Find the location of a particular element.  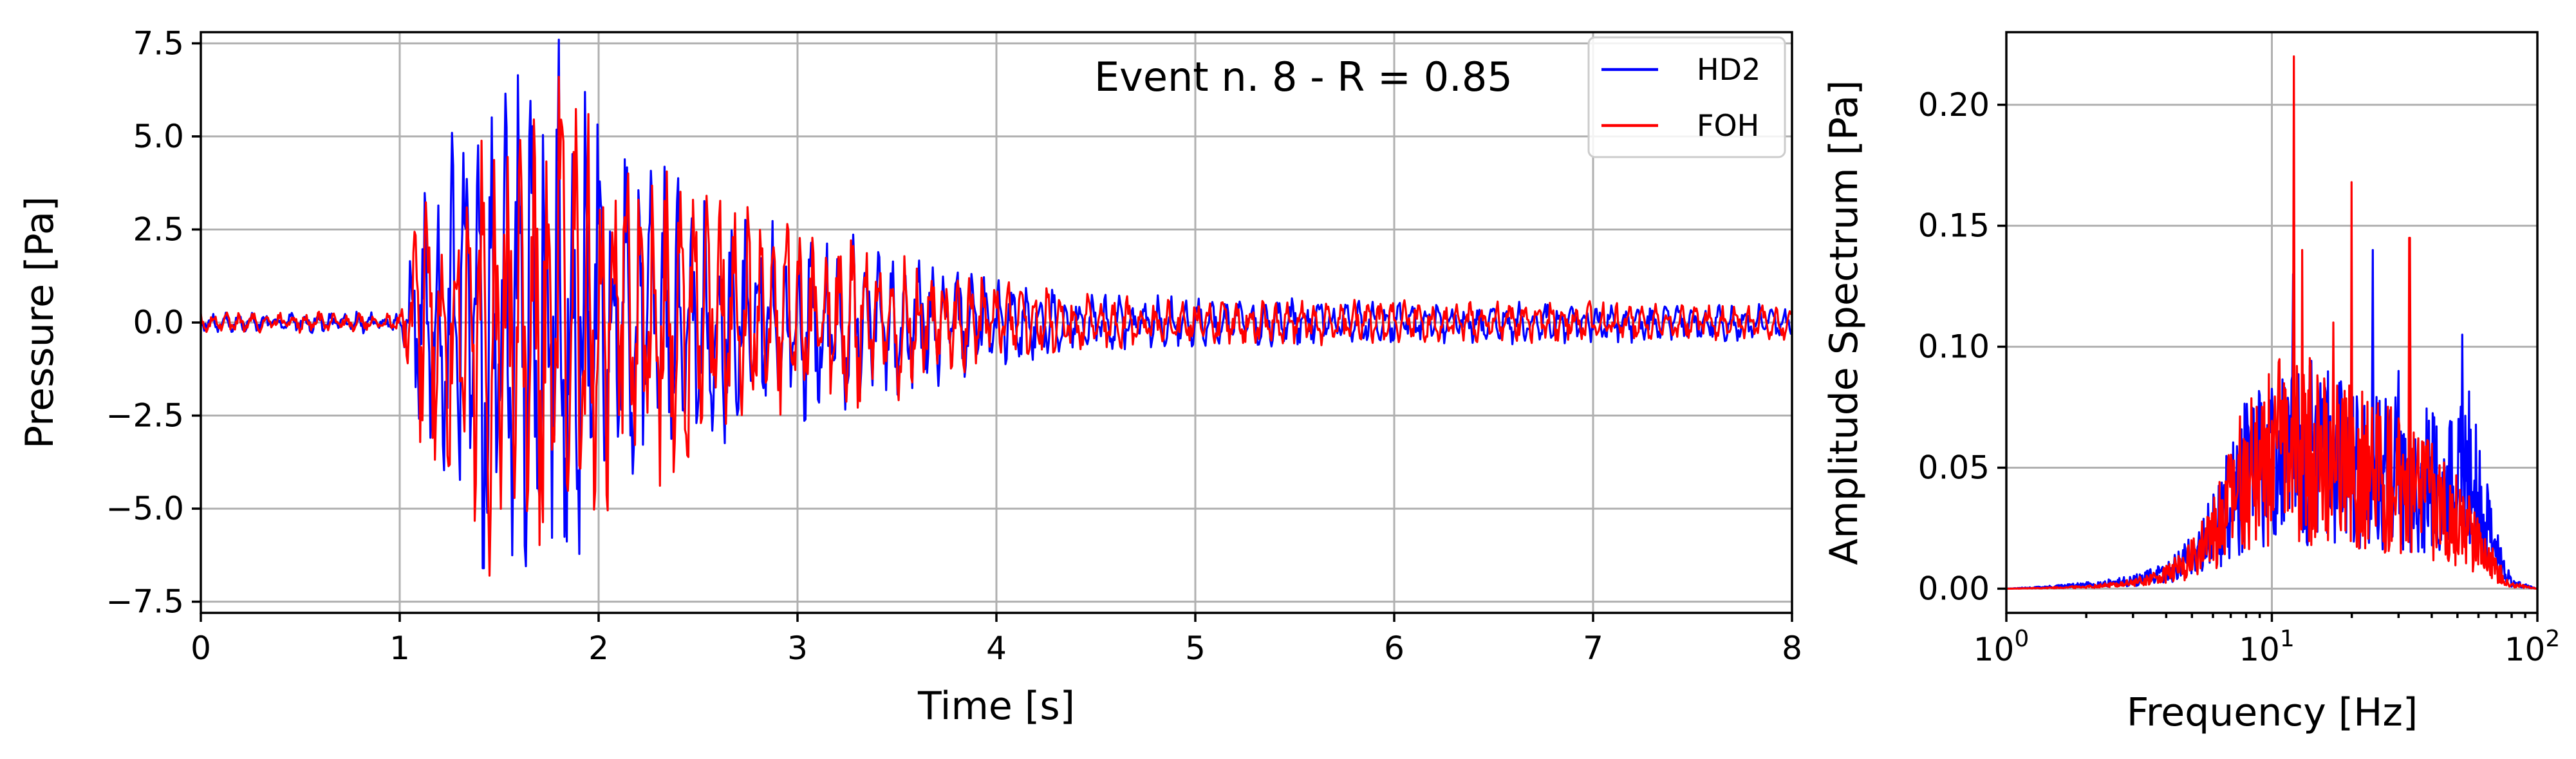

x-tick-label: 3 is located at coordinates (797, 648).